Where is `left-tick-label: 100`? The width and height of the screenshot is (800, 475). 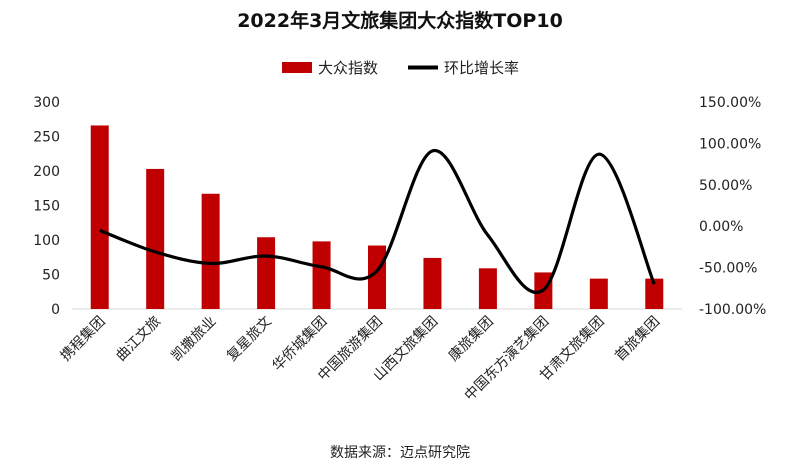
left-tick-label: 100 is located at coordinates (46, 241).